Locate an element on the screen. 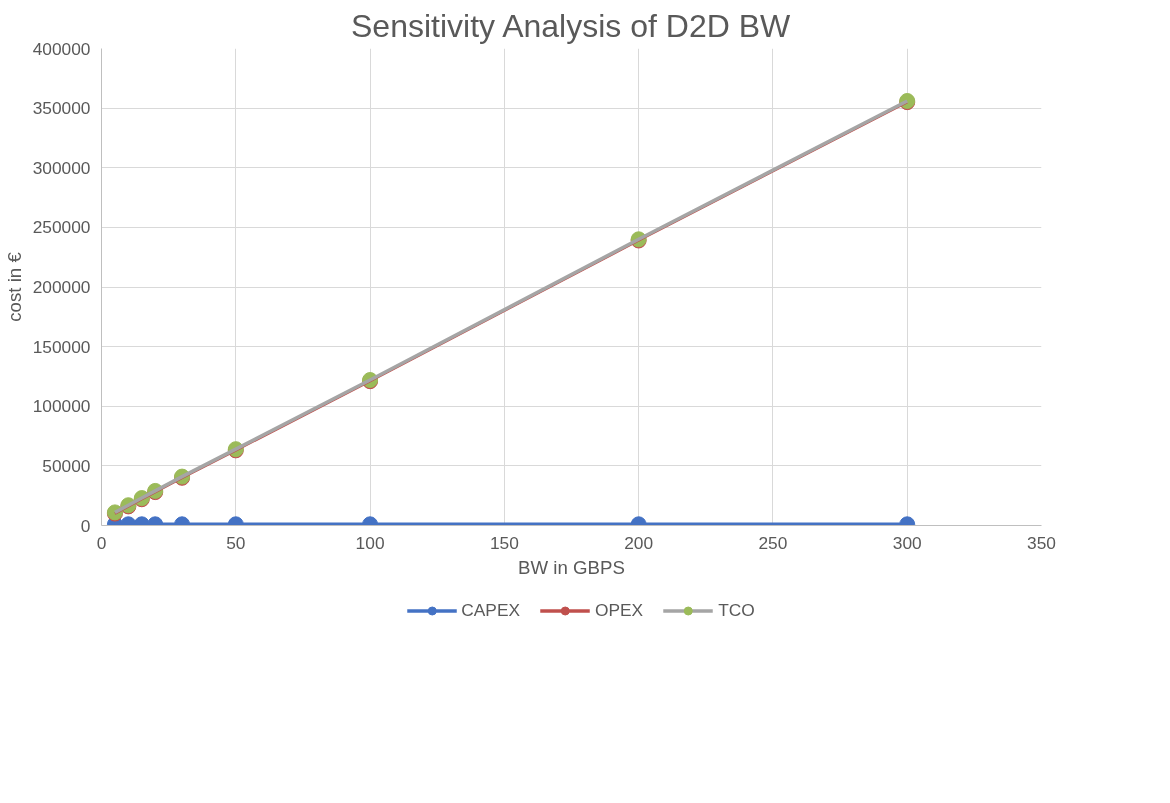 The width and height of the screenshot is (1170, 803). y-tick-label: 250000 is located at coordinates (61, 227).